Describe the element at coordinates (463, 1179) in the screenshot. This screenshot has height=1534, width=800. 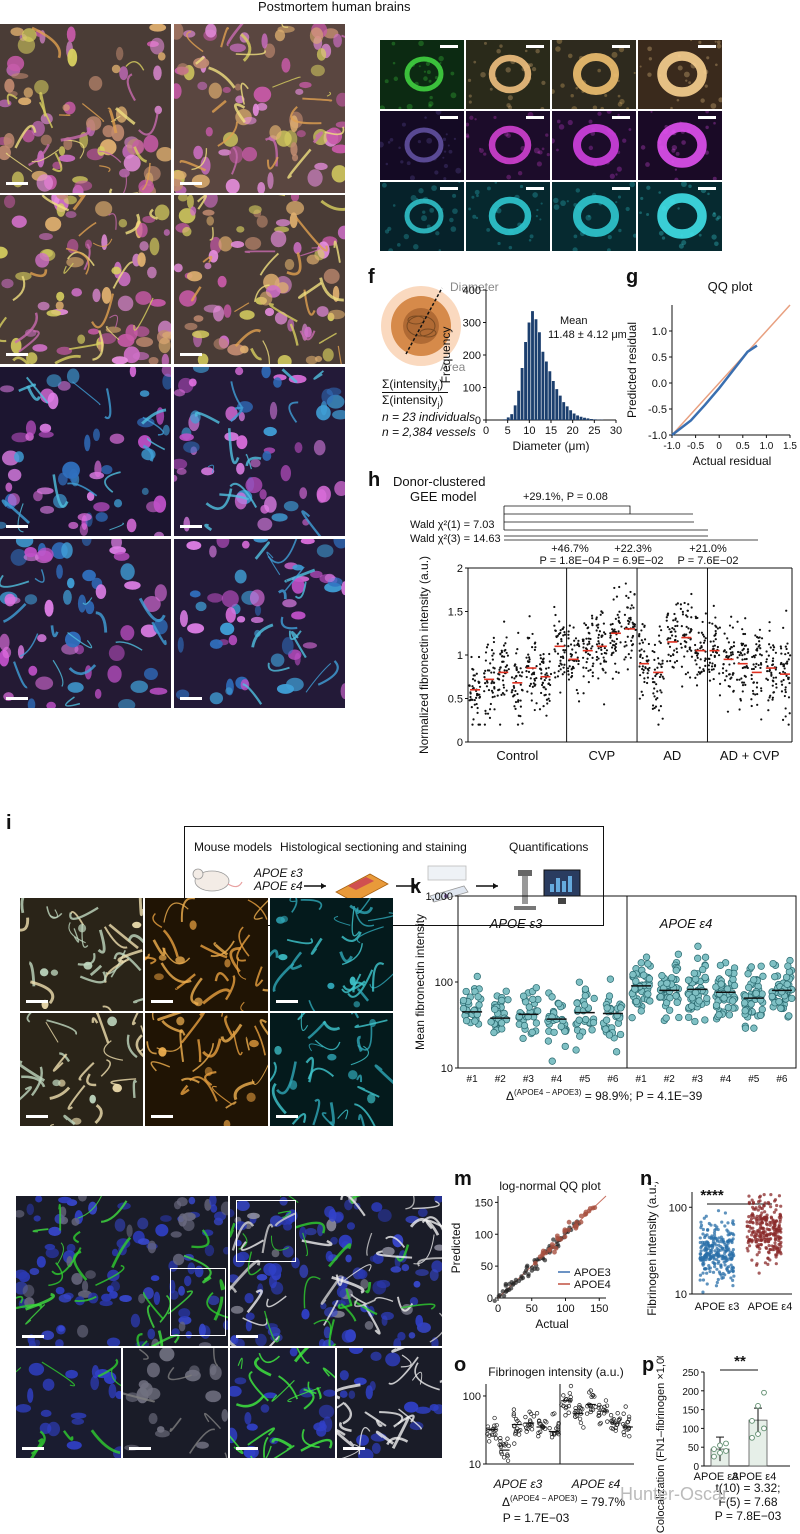
I see `panel-m-label: m` at that location.